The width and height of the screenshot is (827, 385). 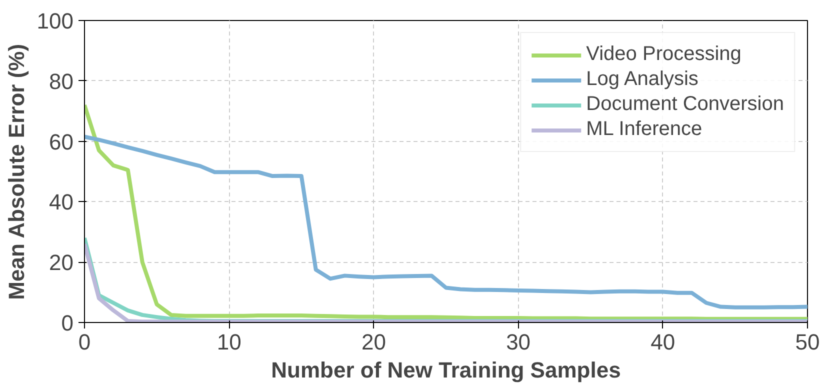 I want to click on y-tick-label: 40, so click(x=61, y=202).